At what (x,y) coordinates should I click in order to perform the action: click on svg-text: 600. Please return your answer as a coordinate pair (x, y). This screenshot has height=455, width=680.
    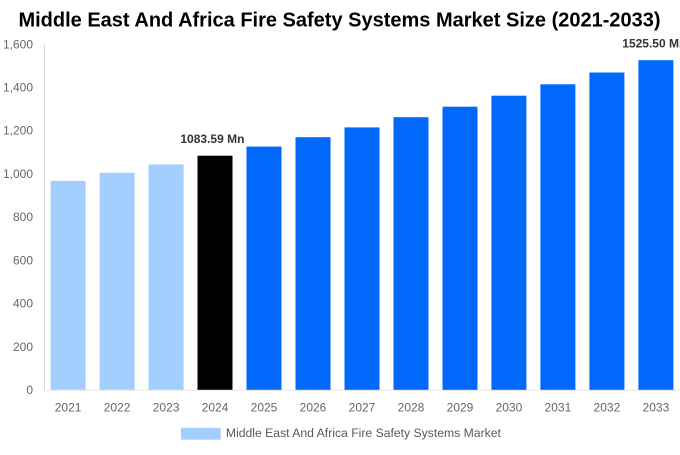
    Looking at the image, I should click on (23, 260).